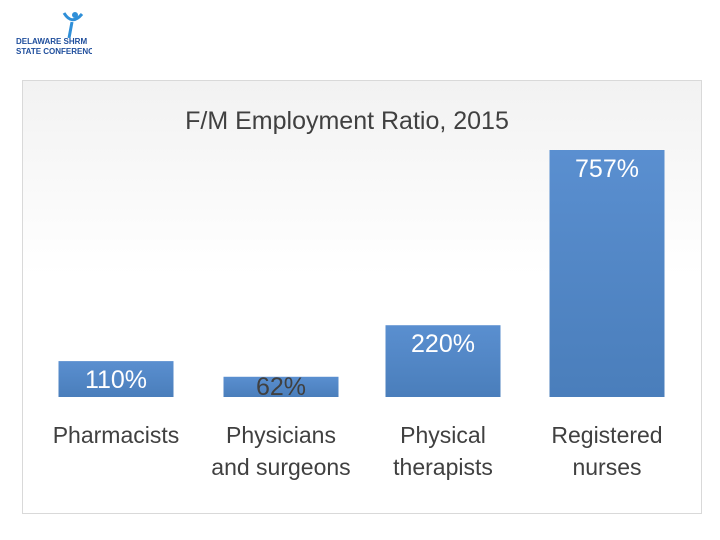  I want to click on logo-text-line2: STATE CONFERENCE, so click(54, 51).